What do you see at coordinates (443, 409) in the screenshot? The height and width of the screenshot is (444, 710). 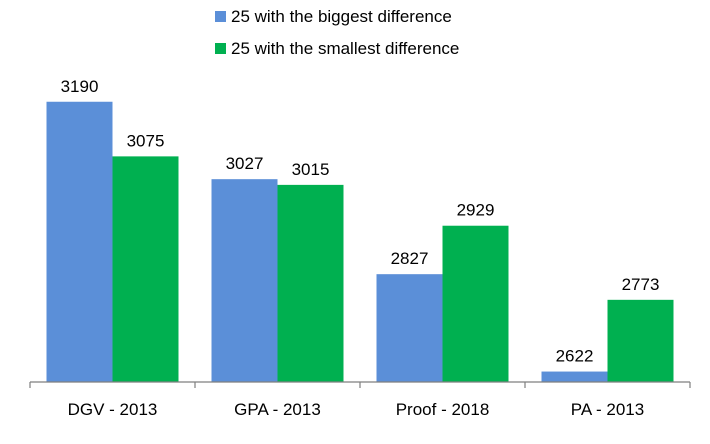 I see `category-label-3: Proof - 2018` at bounding box center [443, 409].